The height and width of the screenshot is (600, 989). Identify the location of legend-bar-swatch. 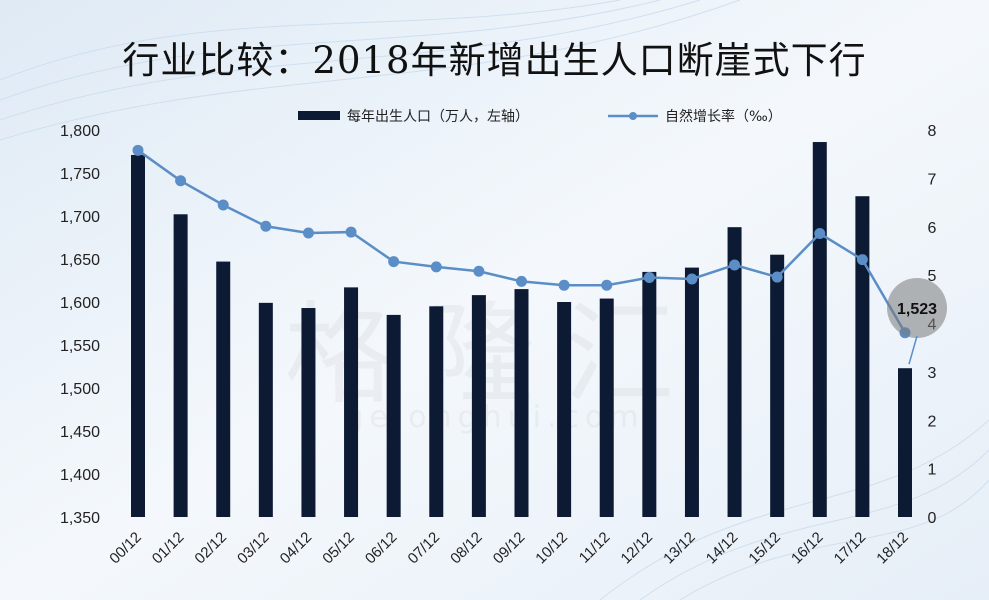
(319, 115).